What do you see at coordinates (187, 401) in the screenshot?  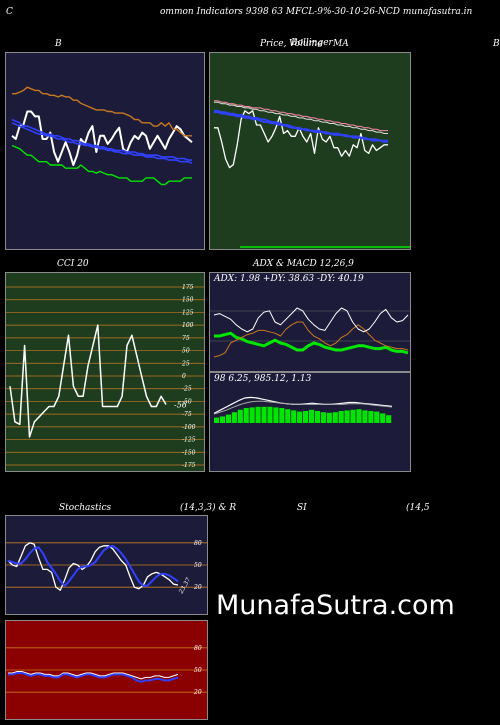 I see `cci-tick-label: -50` at bounding box center [187, 401].